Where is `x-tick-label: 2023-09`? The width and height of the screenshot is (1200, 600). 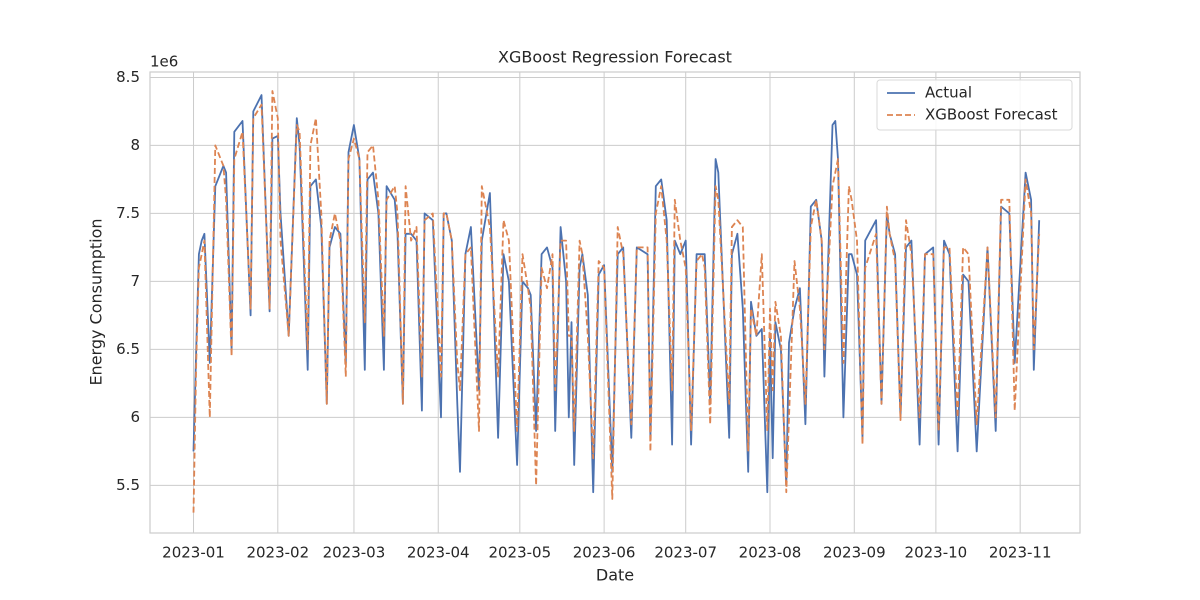 x-tick-label: 2023-09 is located at coordinates (854, 553).